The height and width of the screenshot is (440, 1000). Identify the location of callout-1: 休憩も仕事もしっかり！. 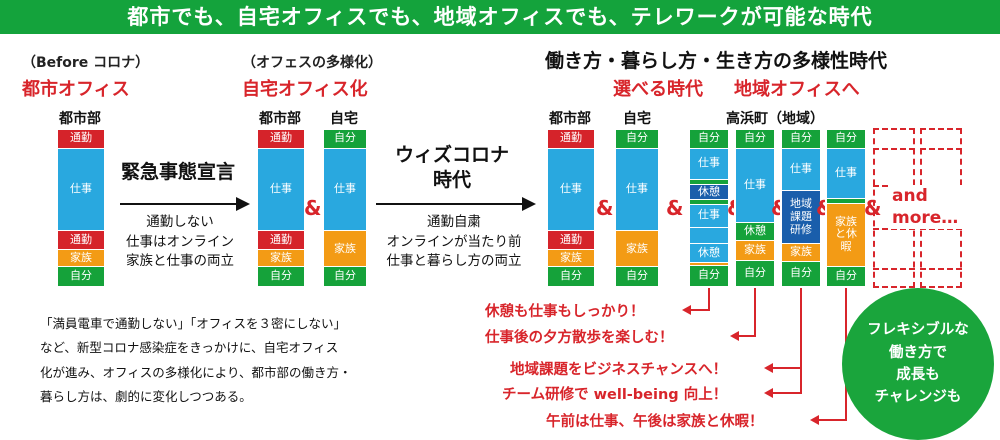
(565, 310).